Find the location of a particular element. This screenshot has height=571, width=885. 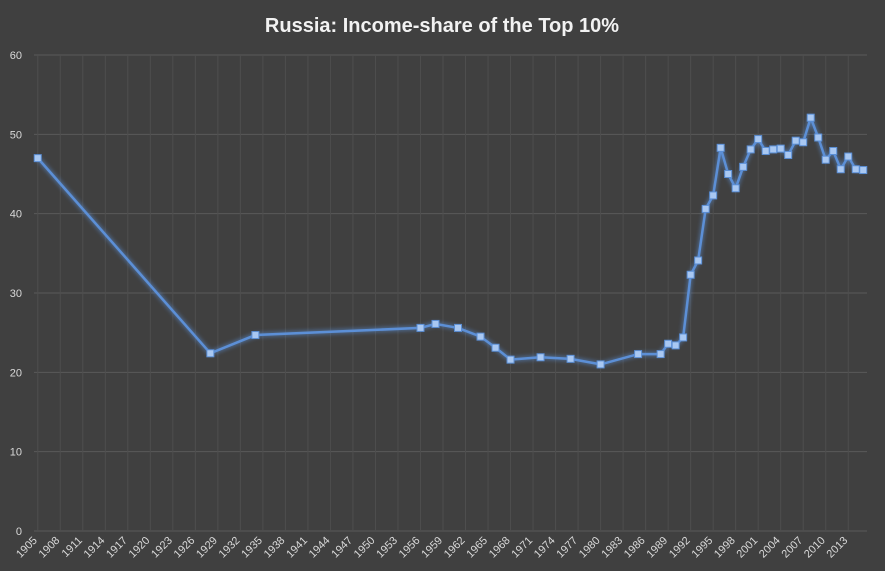

y-tick-label: 30 is located at coordinates (16, 294).